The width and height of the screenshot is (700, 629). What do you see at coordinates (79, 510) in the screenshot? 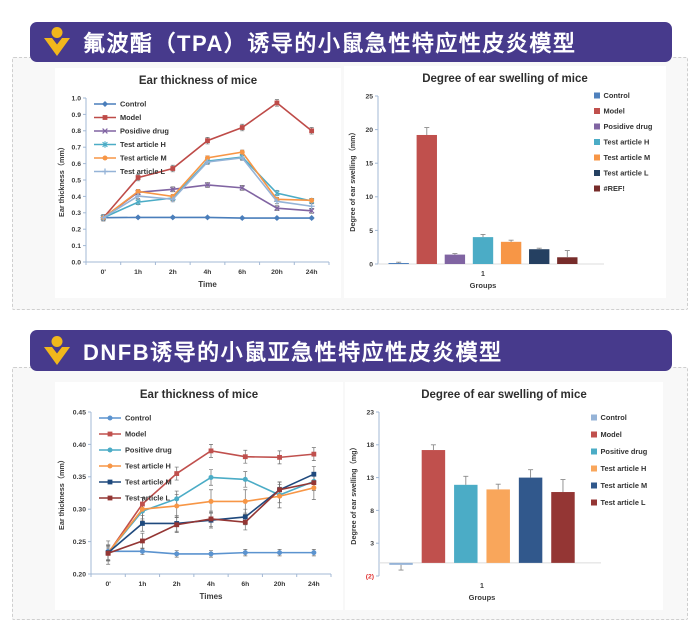
I see `svg-text: 0.30` at bounding box center [79, 510].